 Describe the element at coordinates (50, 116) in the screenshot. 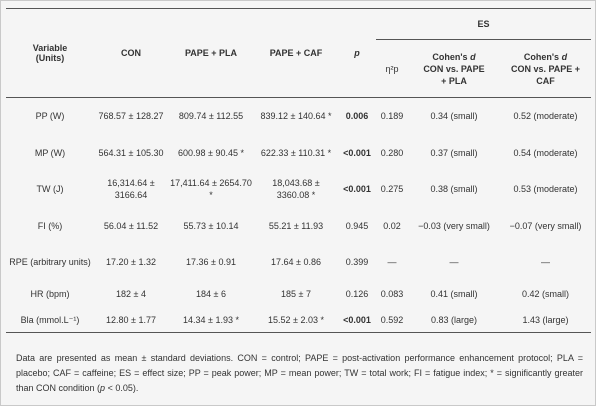

I see `cell-variable: PP (W)` at that location.